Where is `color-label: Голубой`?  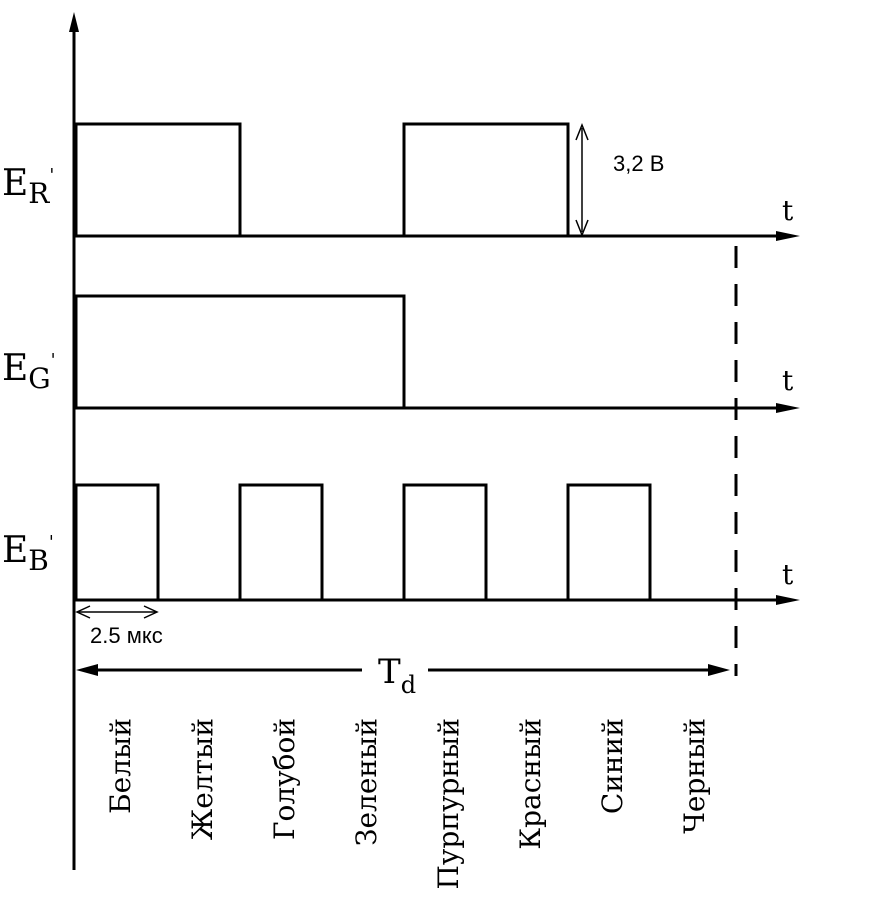
color-label: Голубой is located at coordinates (284, 779).